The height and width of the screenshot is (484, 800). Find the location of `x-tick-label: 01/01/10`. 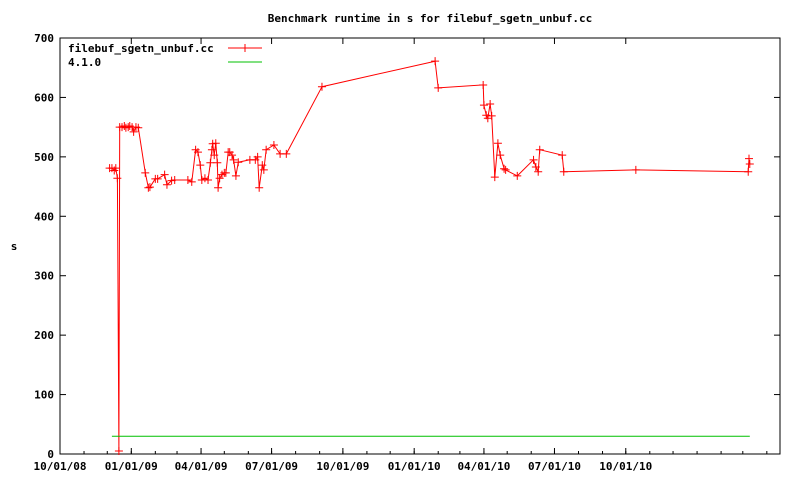

x-tick-label: 01/01/10 is located at coordinates (414, 466).